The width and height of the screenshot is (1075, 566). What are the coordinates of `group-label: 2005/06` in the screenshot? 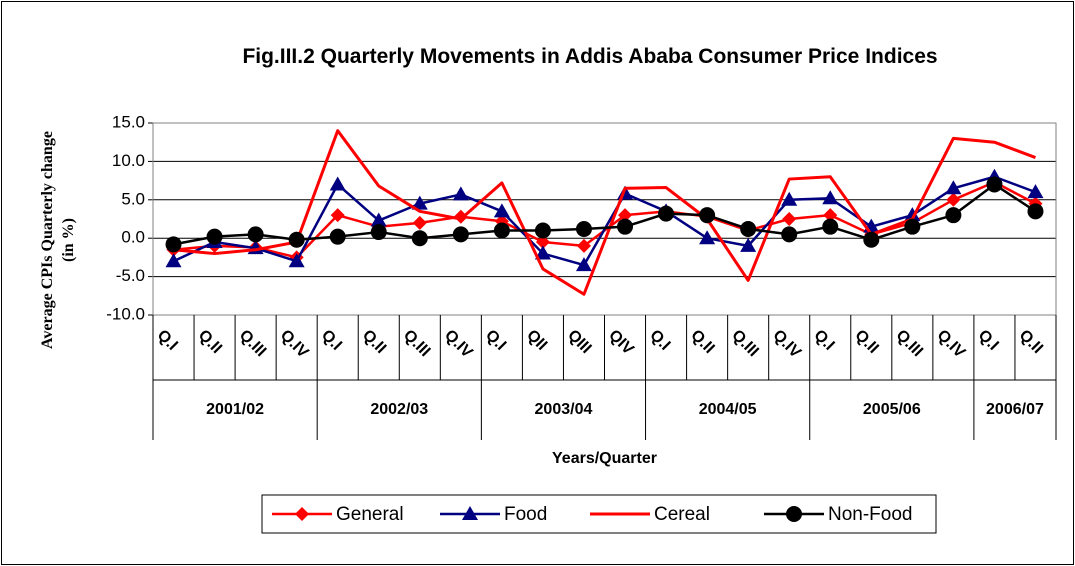 It's located at (892, 409).